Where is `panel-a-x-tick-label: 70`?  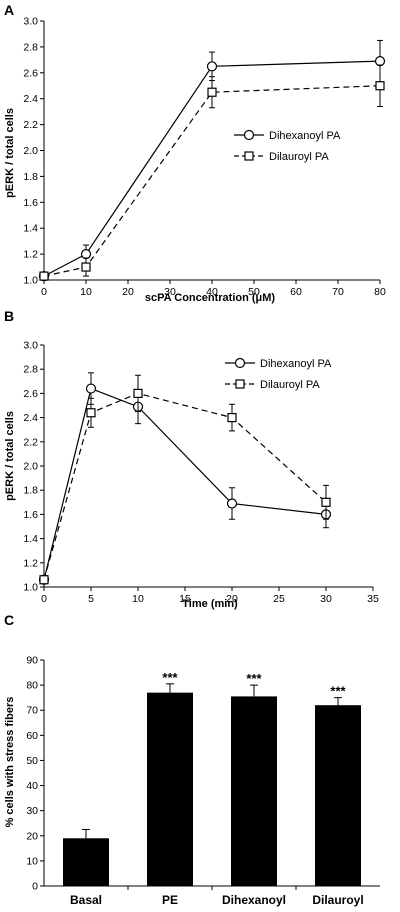 panel-a-x-tick-label: 70 is located at coordinates (338, 292).